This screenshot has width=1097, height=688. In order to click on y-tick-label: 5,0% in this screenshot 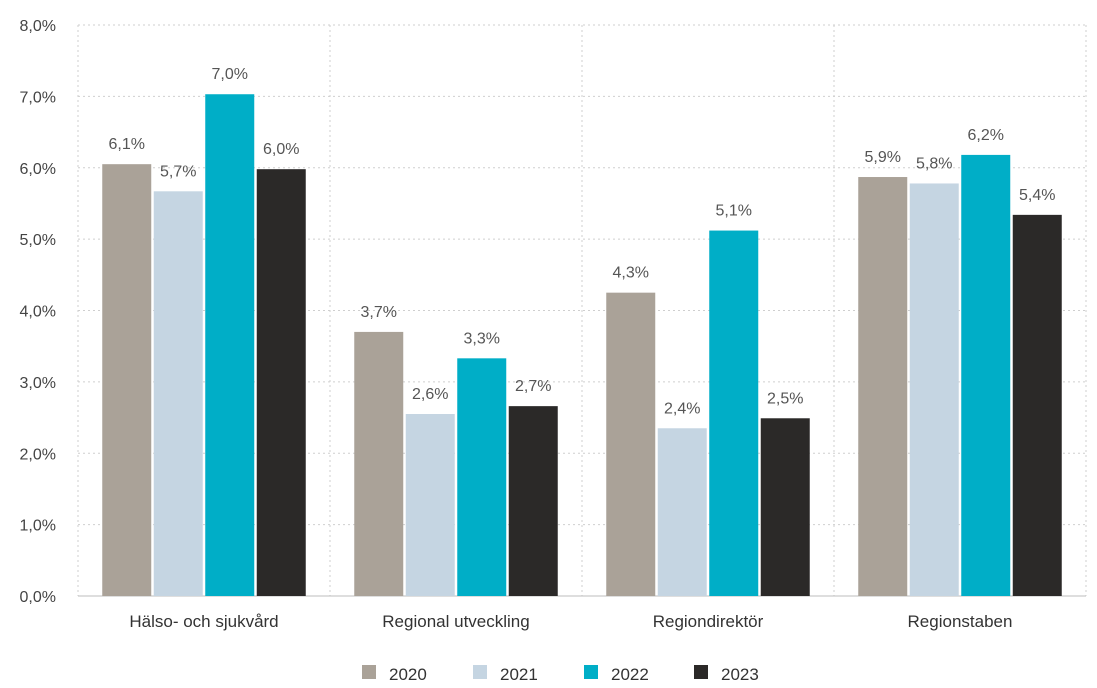, I will do `click(38, 240)`.